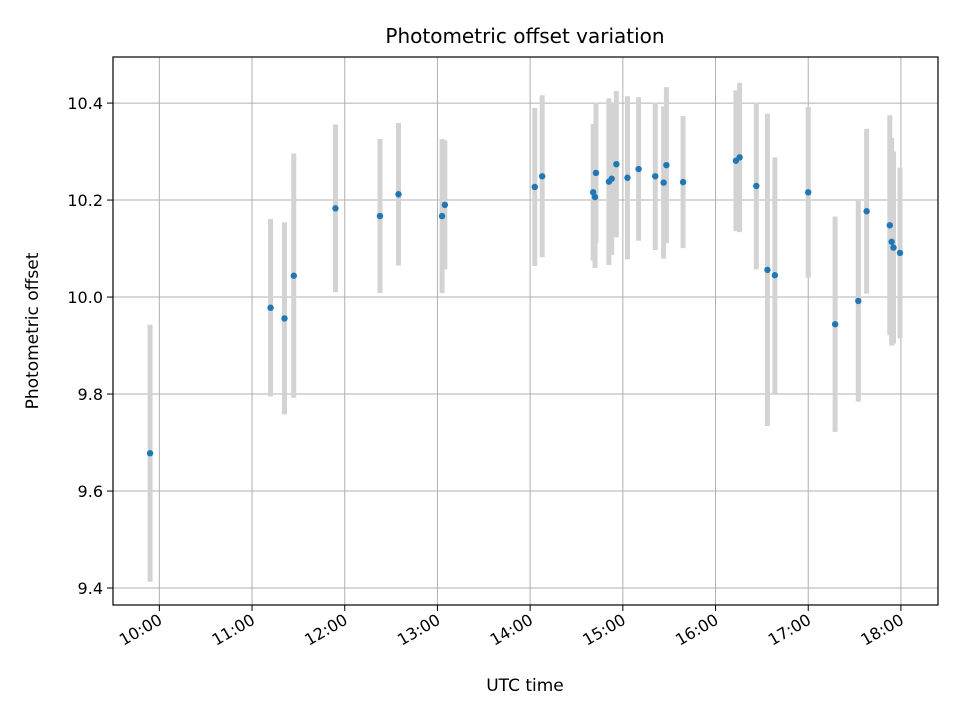 This screenshot has width=960, height=720. I want to click on y-axis-label: Photometric offset, so click(33, 330).